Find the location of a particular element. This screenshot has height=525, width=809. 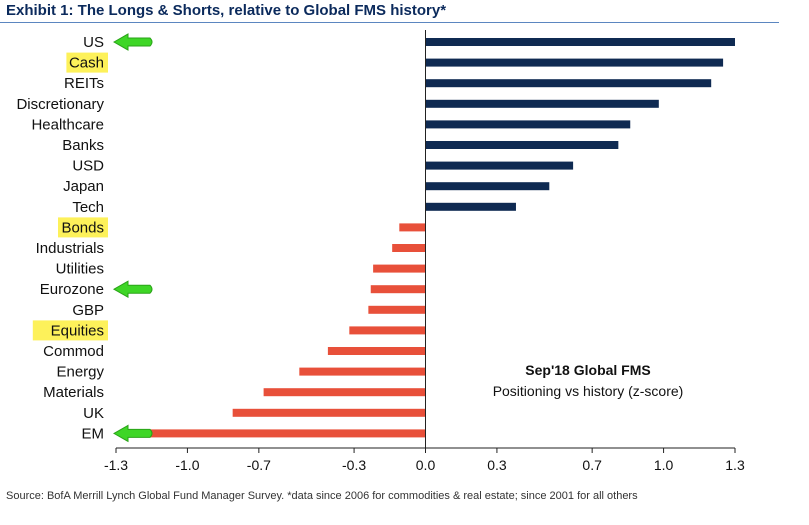

x-tick-label: -0.3 is located at coordinates (354, 465).